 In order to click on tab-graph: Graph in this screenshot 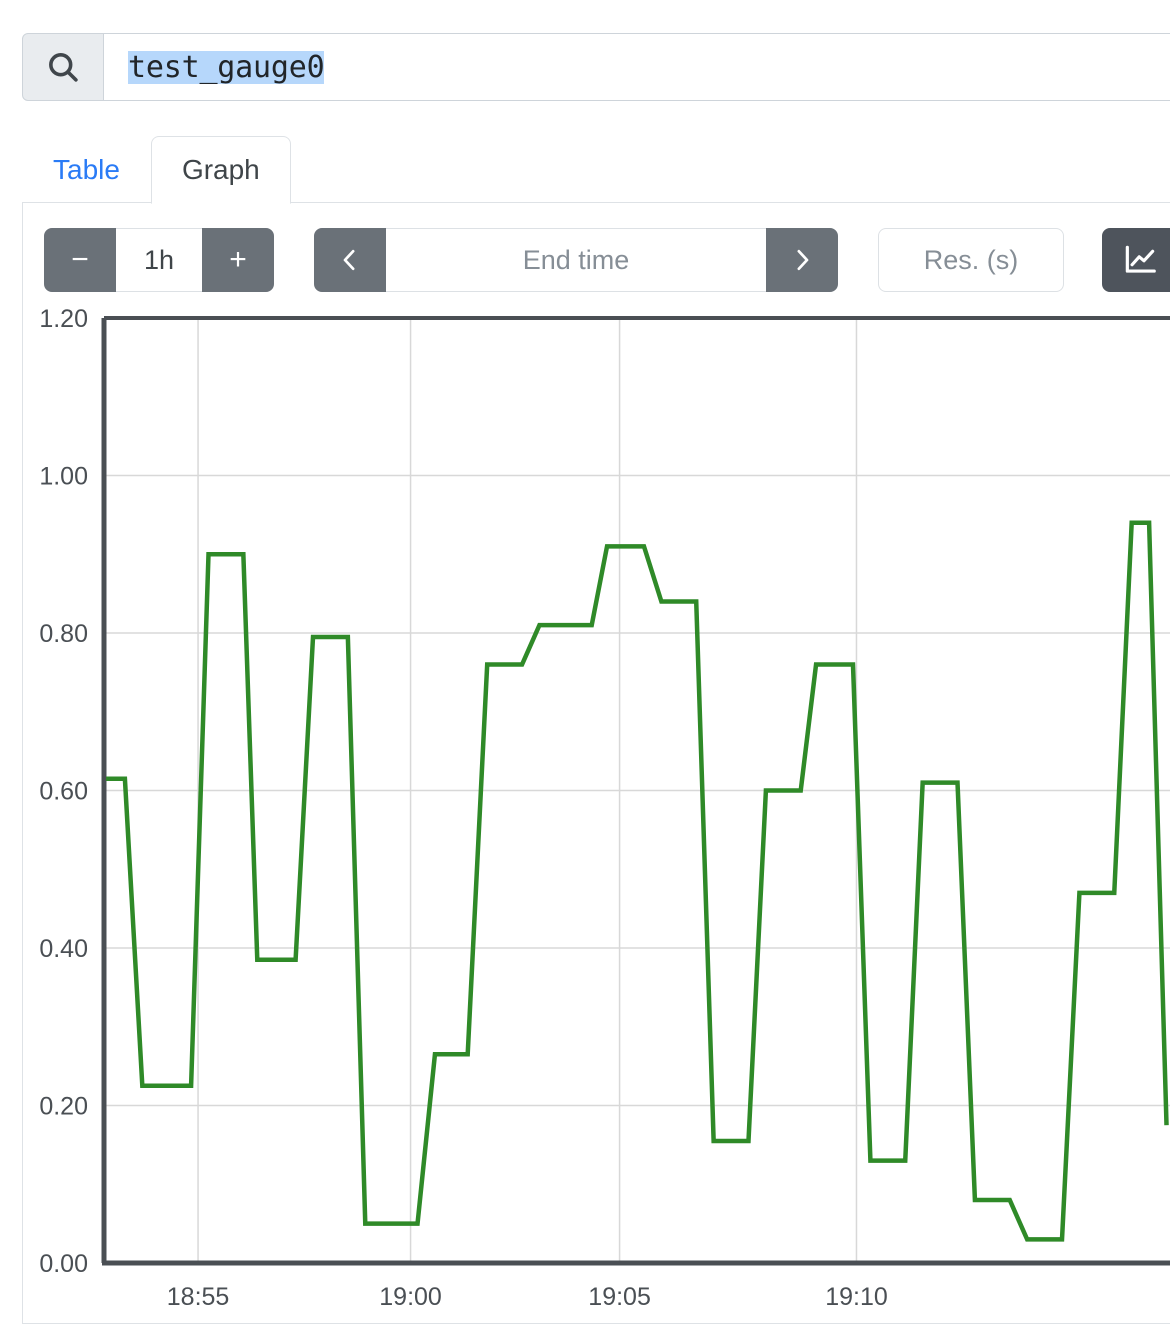, I will do `click(220, 170)`.